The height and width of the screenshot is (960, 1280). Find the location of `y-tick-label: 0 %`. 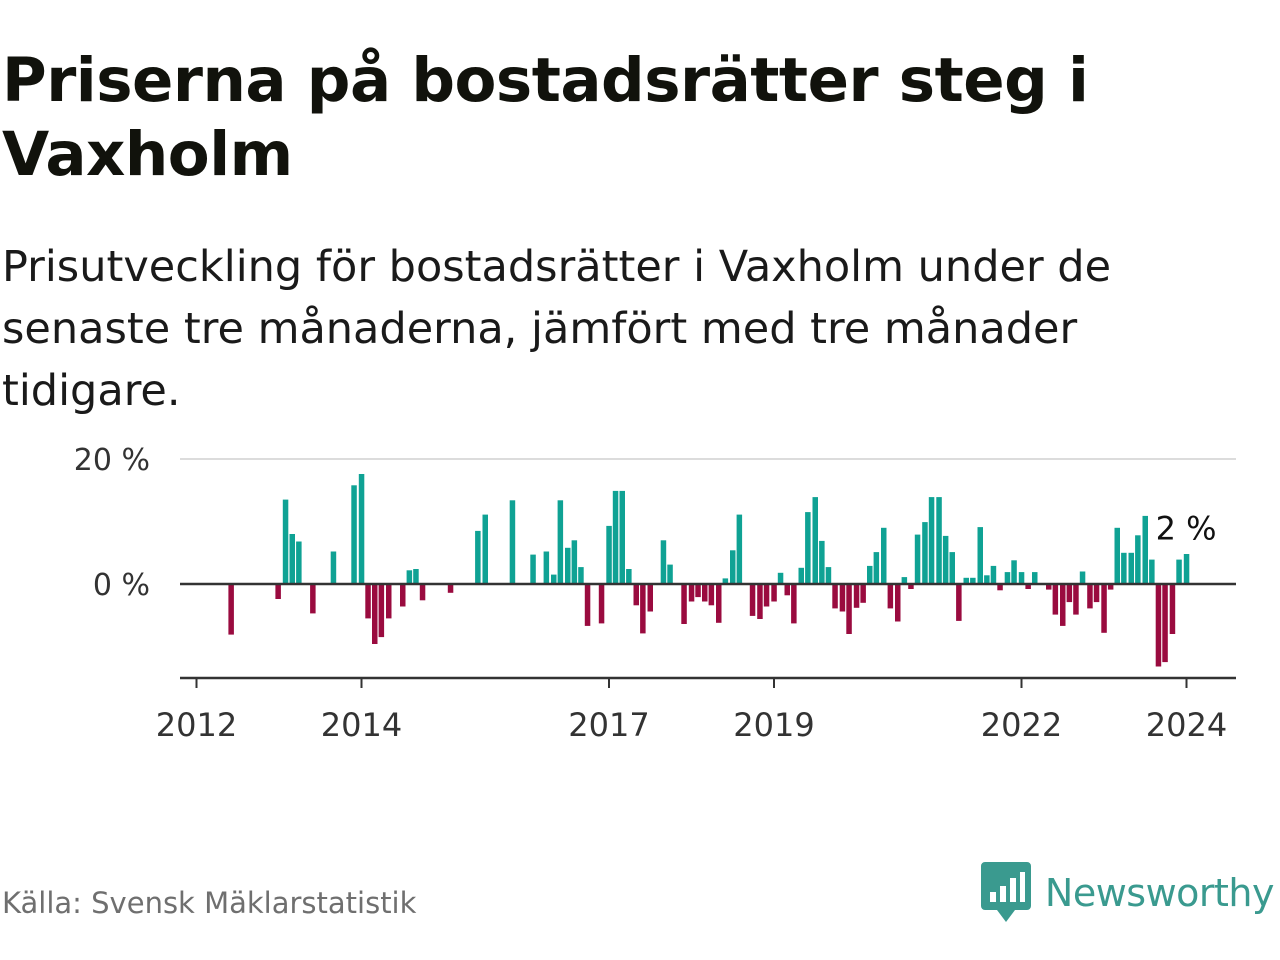

y-tick-label: 0 % is located at coordinates (121, 585).